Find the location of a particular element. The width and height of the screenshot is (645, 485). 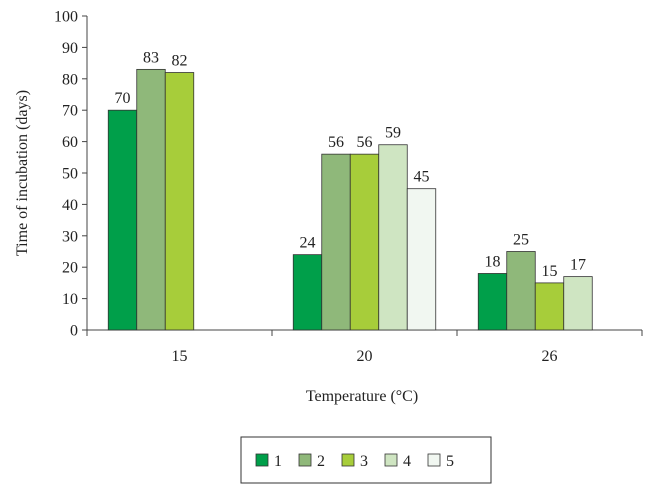

legend-label: 1 is located at coordinates (278, 461).